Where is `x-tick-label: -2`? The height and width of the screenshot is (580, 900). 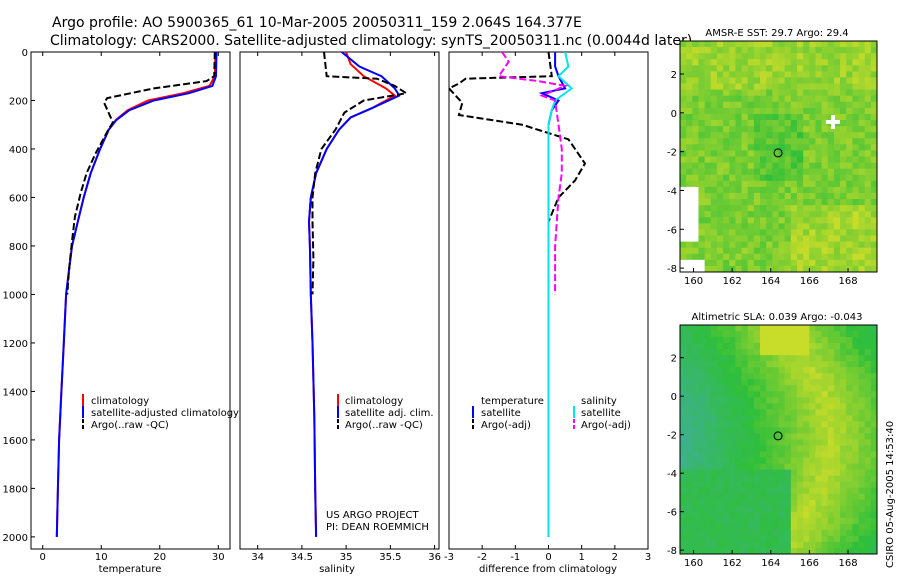
x-tick-label: -2 is located at coordinates (482, 557).